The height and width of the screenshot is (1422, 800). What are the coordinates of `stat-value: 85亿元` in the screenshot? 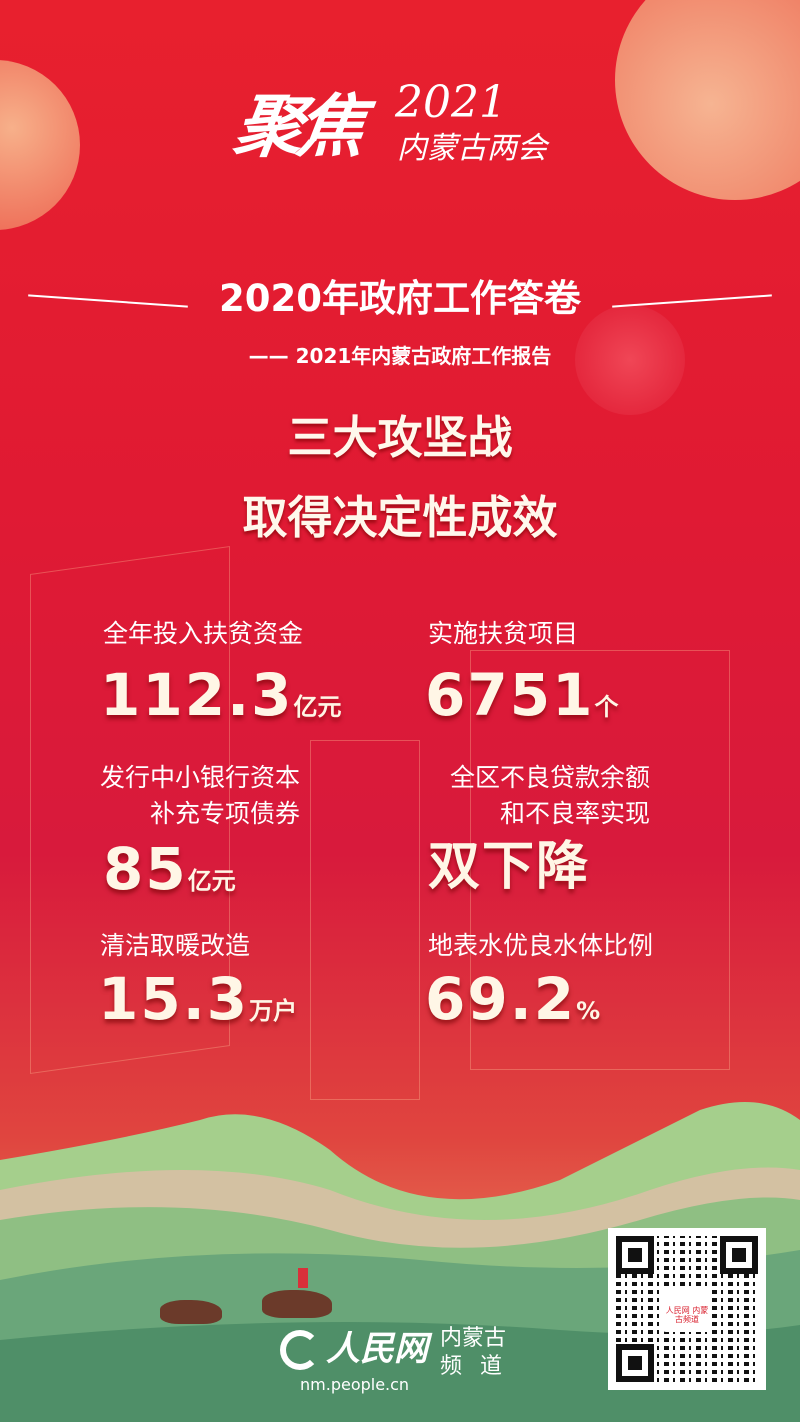 It's located at (169, 869).